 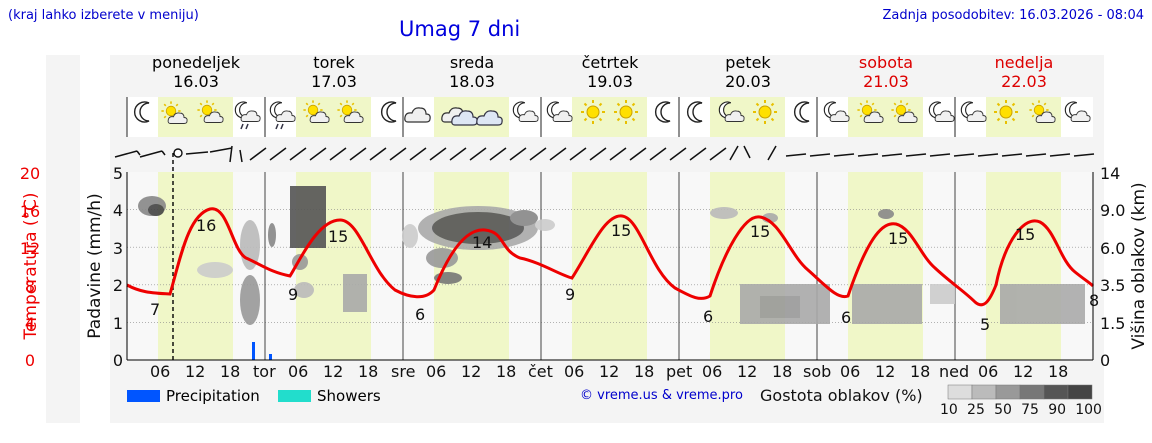 I want to click on day-header: torek 17.03, so click(x=334, y=72).